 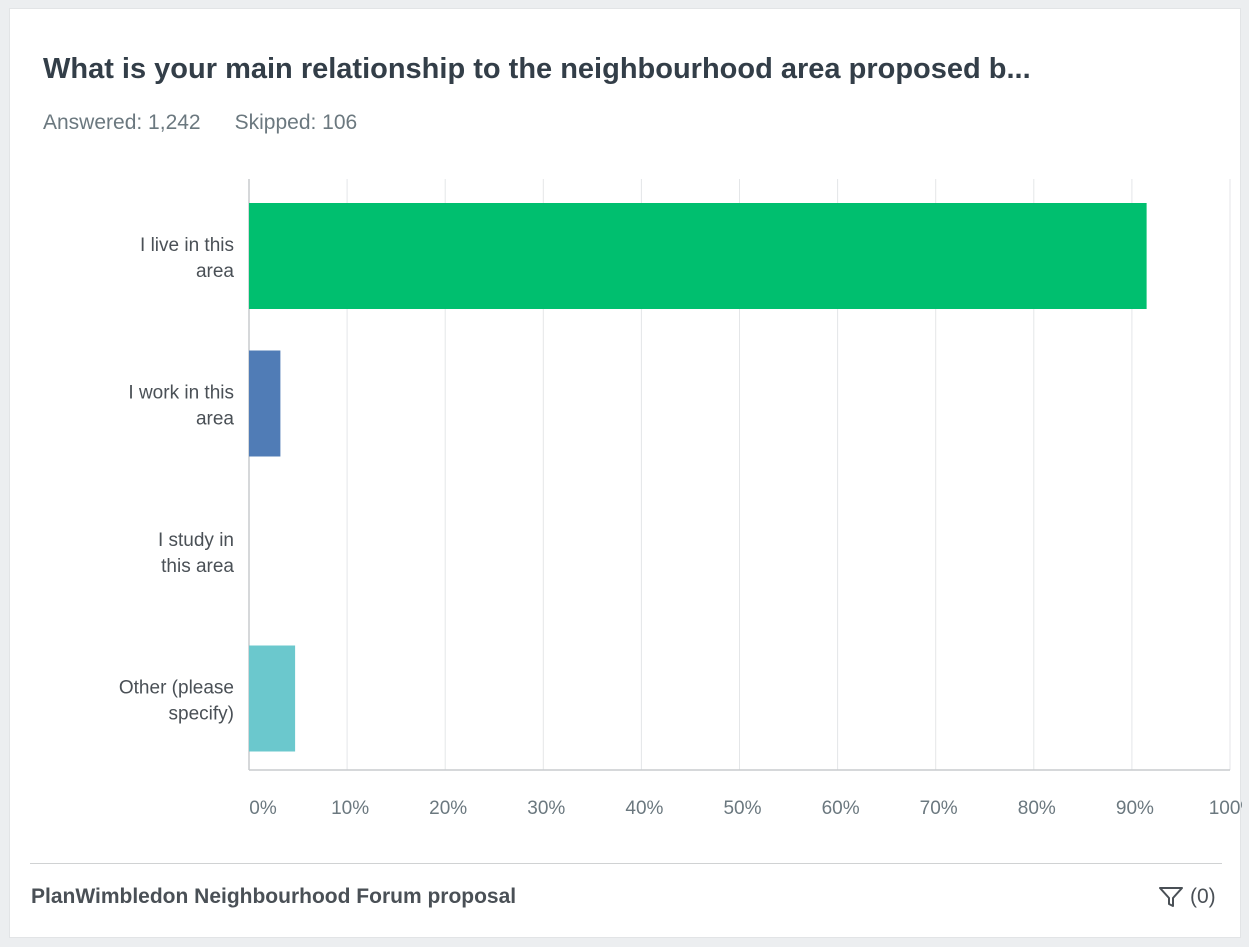 I want to click on category-label: I work in this area, so click(x=181, y=406).